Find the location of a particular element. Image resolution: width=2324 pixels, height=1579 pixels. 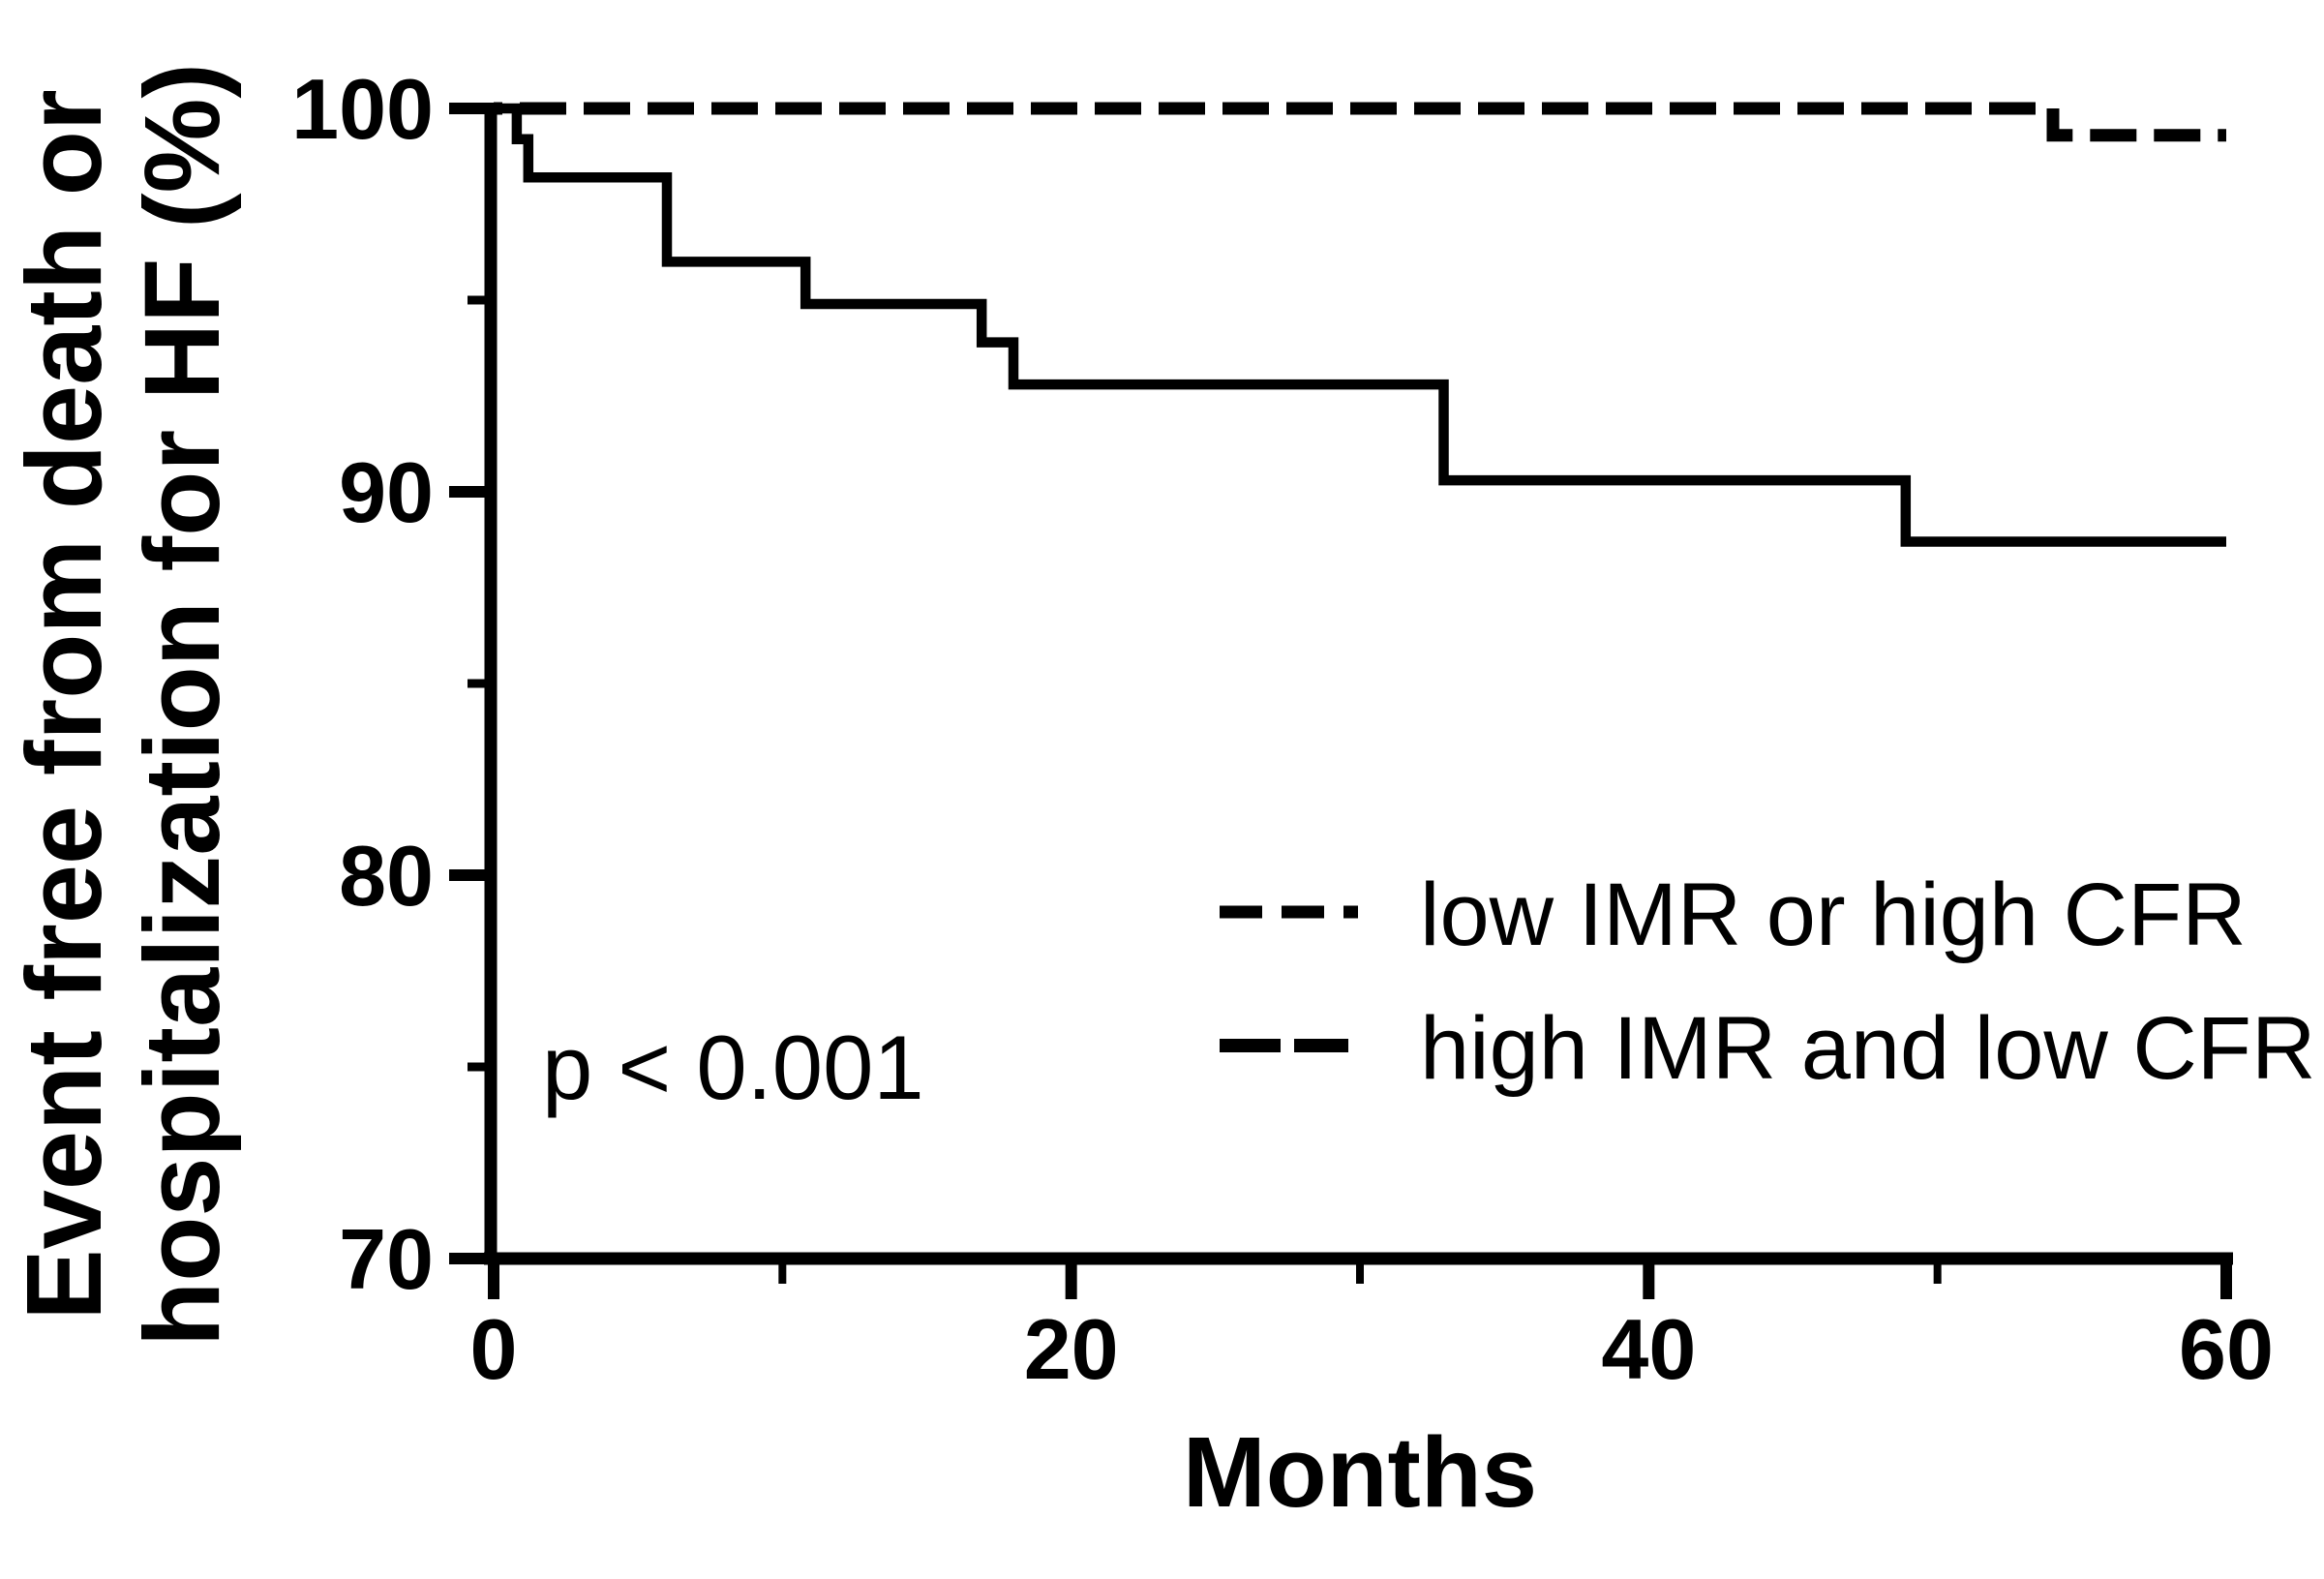

legend-label-low-imr-or-high-cfr: low IMR or high CFR is located at coordinates (1833, 914).